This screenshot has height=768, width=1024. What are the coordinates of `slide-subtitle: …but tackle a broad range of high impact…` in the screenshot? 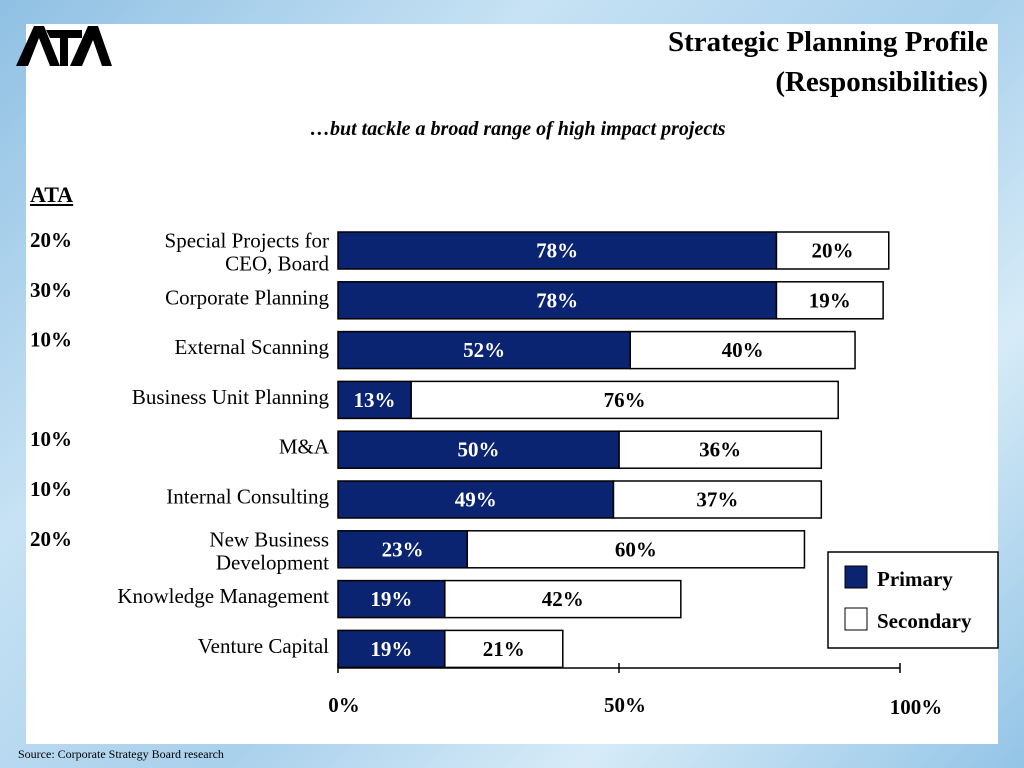 It's located at (518, 129).